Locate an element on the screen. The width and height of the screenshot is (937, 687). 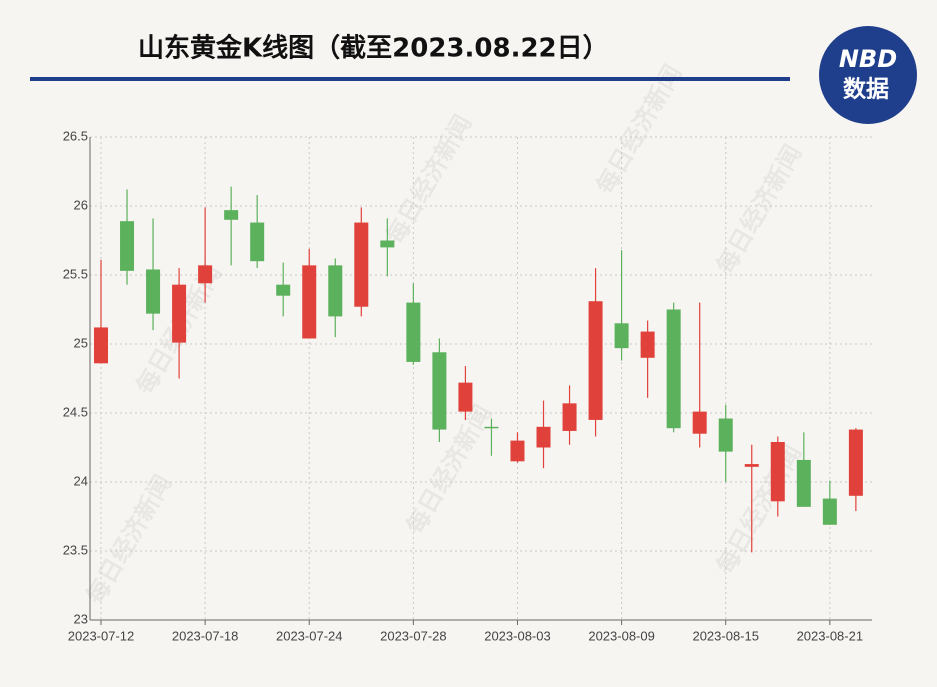
x-tick-label: 2023-07-24 is located at coordinates (309, 635).